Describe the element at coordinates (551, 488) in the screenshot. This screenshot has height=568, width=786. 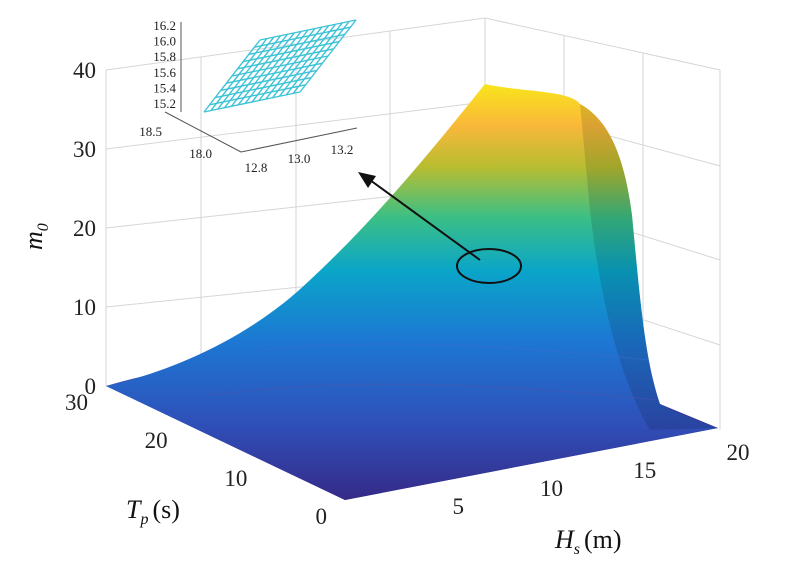
I see `x-tick-label: 10` at that location.